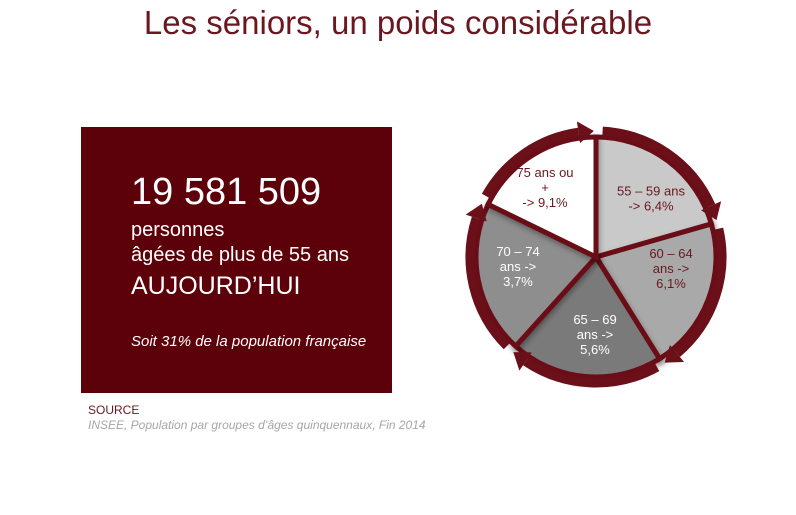  Describe the element at coordinates (670, 268) in the screenshot. I see `pie-slice-label-2: 60 – 64 ans -> 6,1%` at that location.